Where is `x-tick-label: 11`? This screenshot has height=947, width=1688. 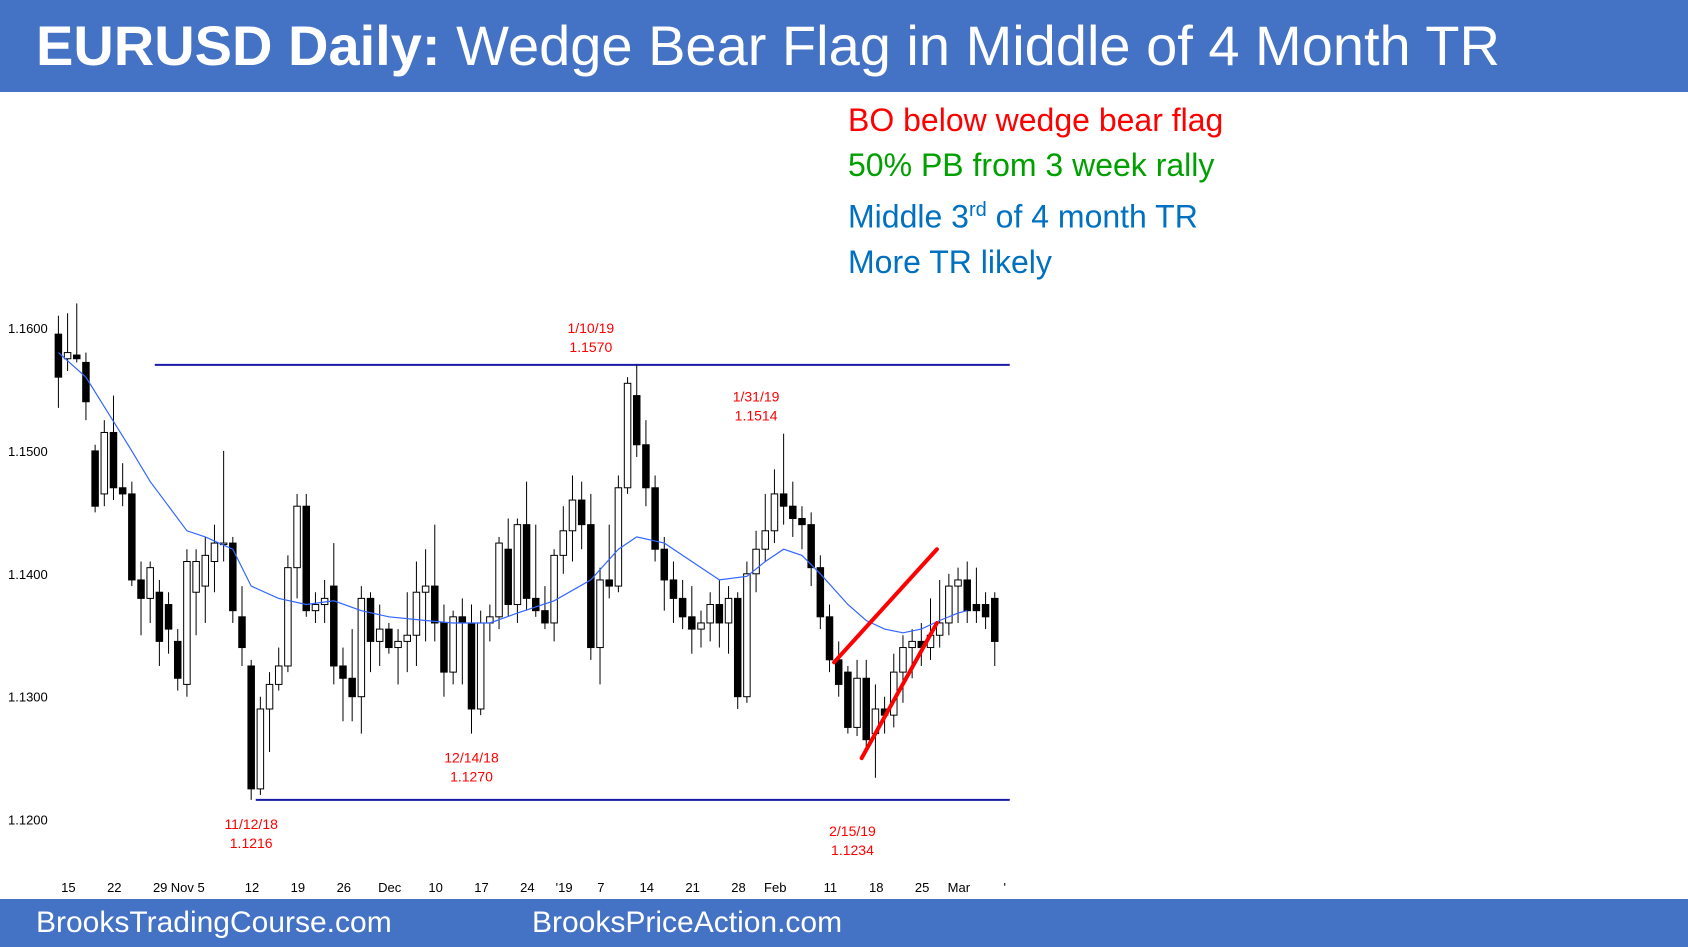 x-tick-label: 11 is located at coordinates (831, 887).